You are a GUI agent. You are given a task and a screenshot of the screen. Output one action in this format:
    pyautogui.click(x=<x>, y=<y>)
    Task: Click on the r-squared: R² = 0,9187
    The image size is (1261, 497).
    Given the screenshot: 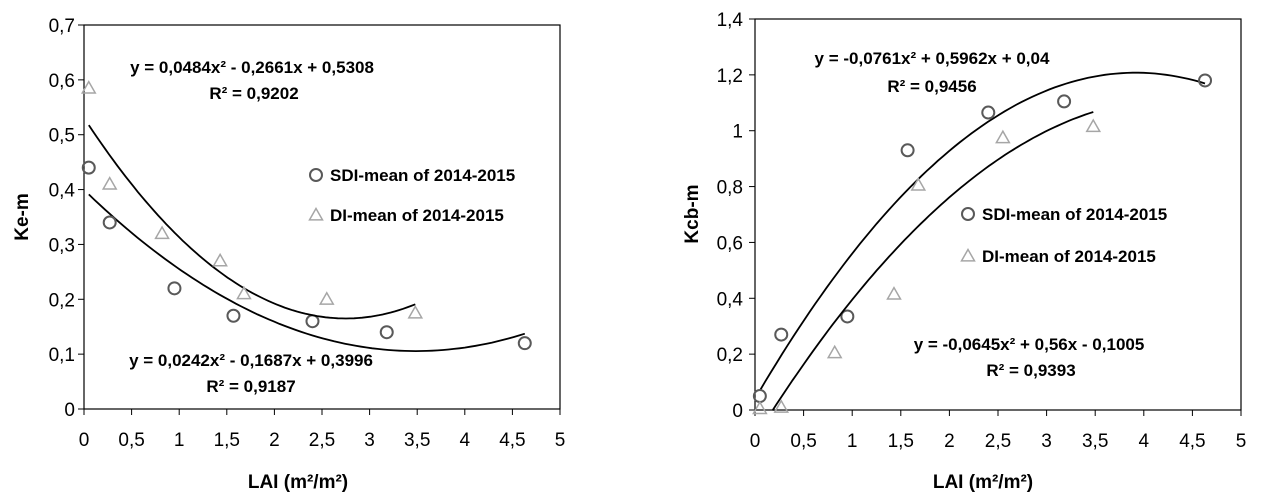 What is the action you would take?
    pyautogui.click(x=250, y=386)
    